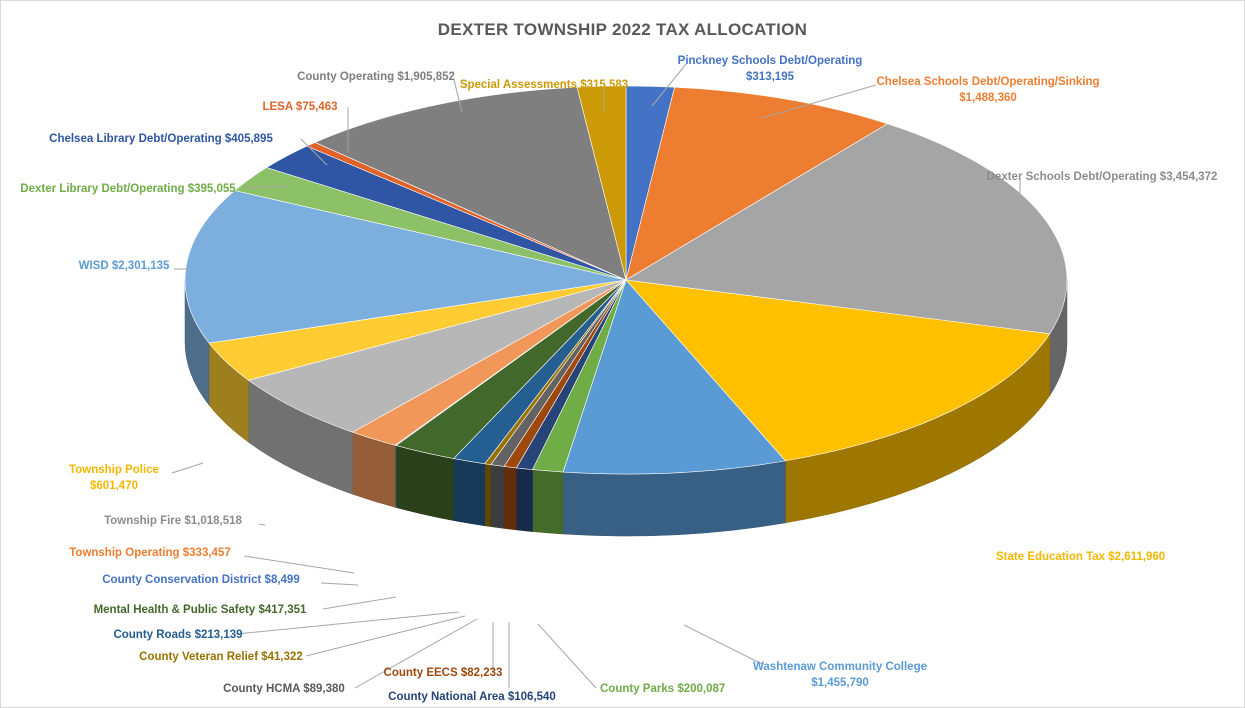  Describe the element at coordinates (723, 644) in the screenshot. I see `leader-washtenaw-community-college` at that location.